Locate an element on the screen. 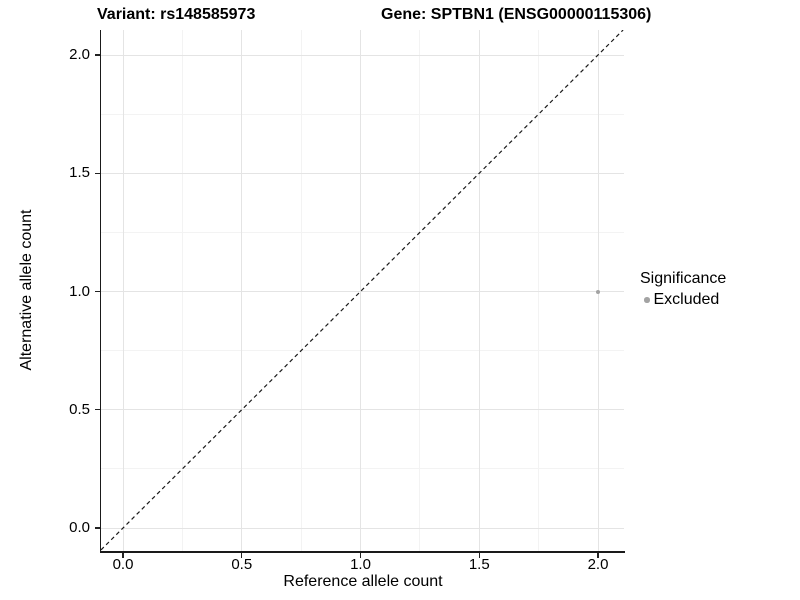  x-tick-label: 2.0 is located at coordinates (598, 564).